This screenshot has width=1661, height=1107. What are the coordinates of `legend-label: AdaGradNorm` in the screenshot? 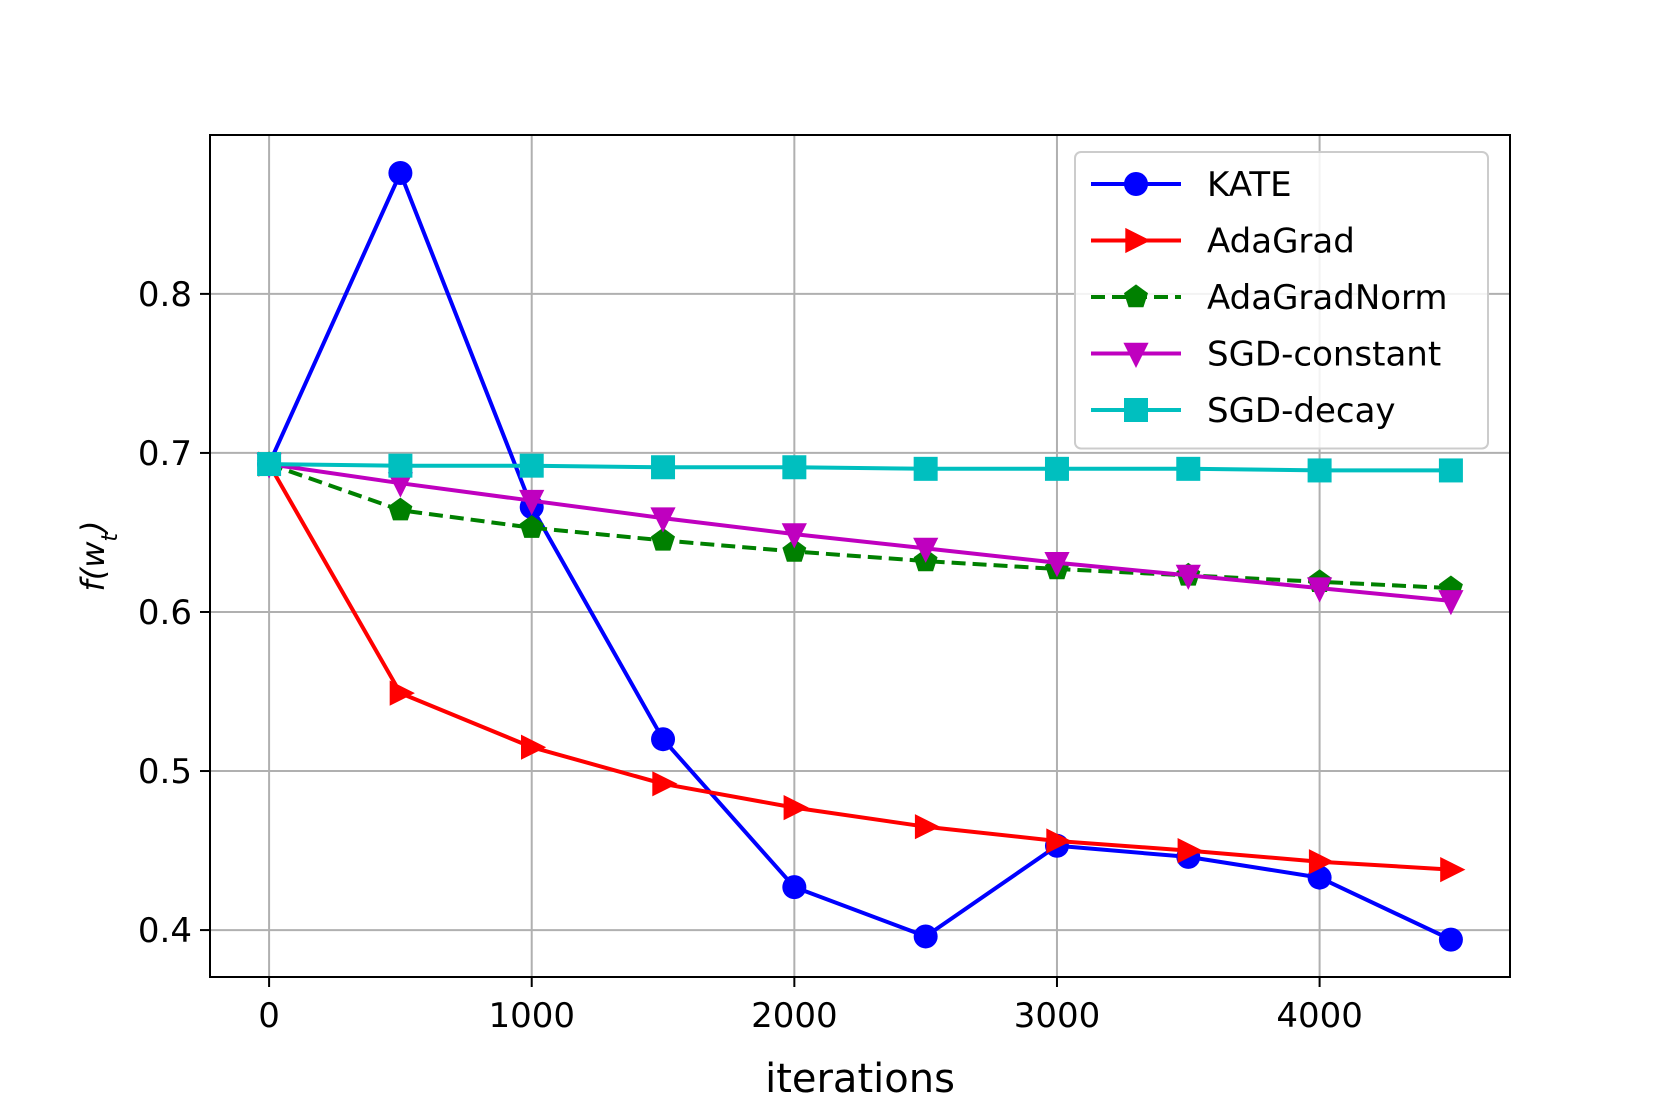 It's located at (1327, 298).